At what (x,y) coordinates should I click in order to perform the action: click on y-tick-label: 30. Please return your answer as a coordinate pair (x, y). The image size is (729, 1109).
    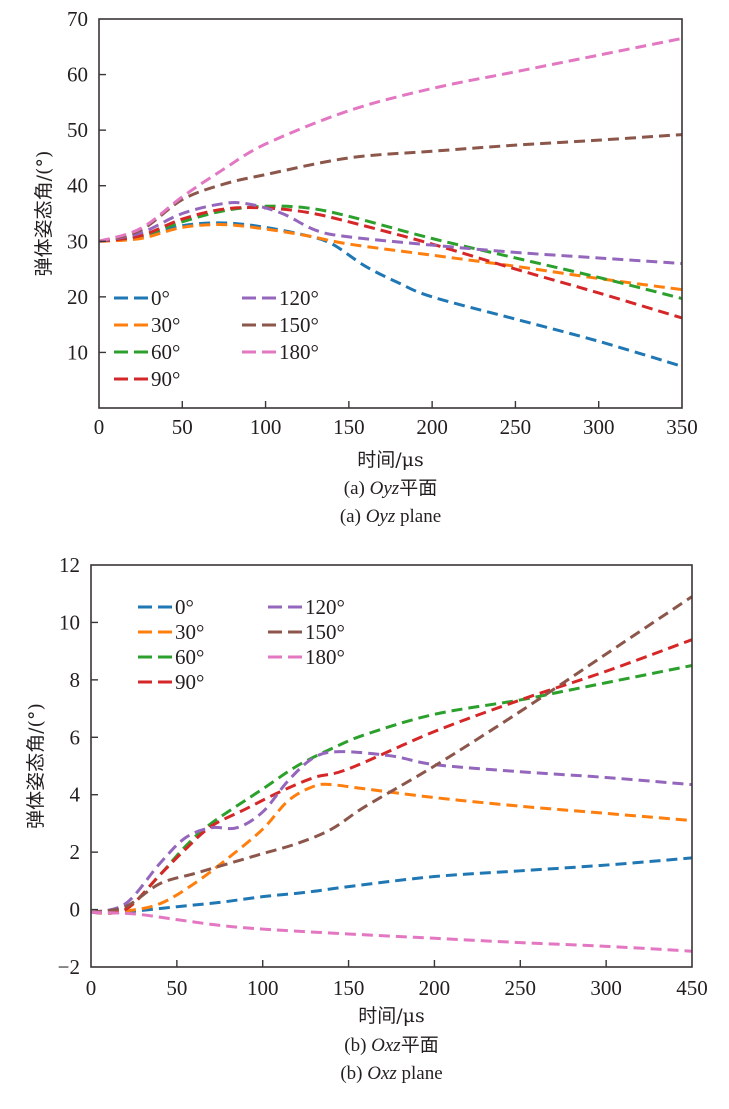
    Looking at the image, I should click on (77, 241).